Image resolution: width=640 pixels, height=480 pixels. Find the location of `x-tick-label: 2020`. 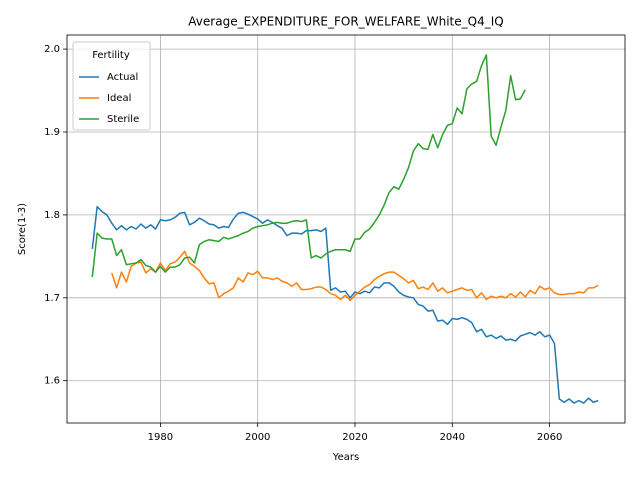

x-tick-label: 2020 is located at coordinates (354, 437).